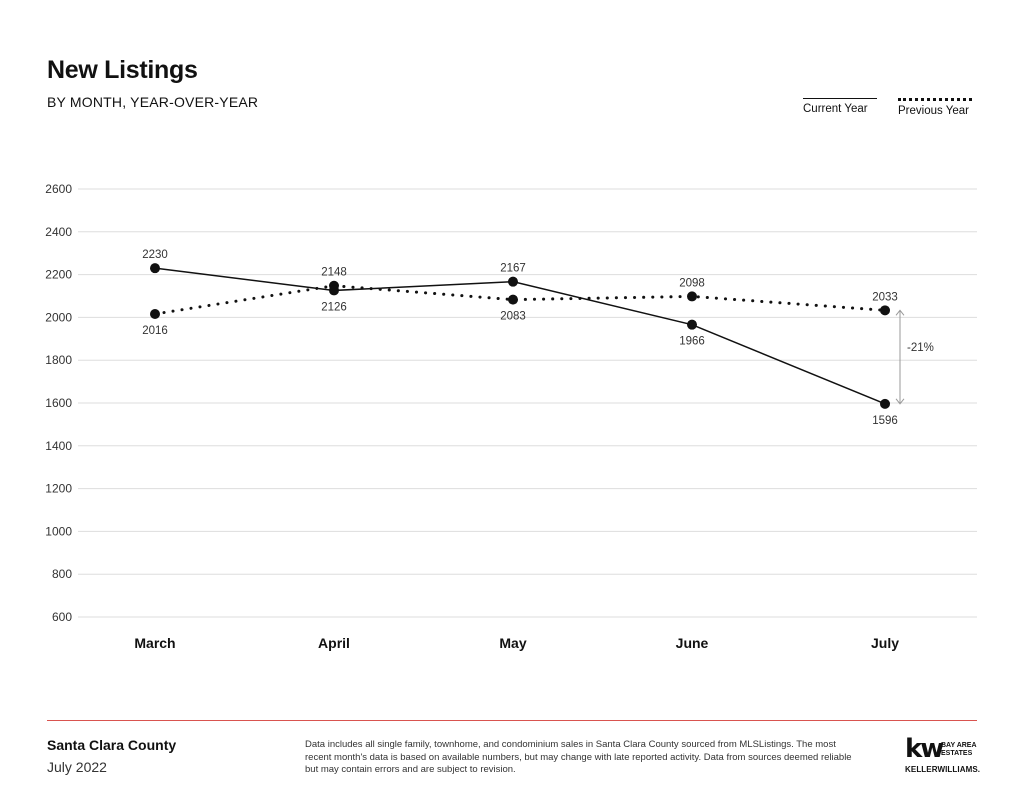  What do you see at coordinates (943, 769) in the screenshot?
I see `logo-brand: KELLERWILLIAMS.` at bounding box center [943, 769].